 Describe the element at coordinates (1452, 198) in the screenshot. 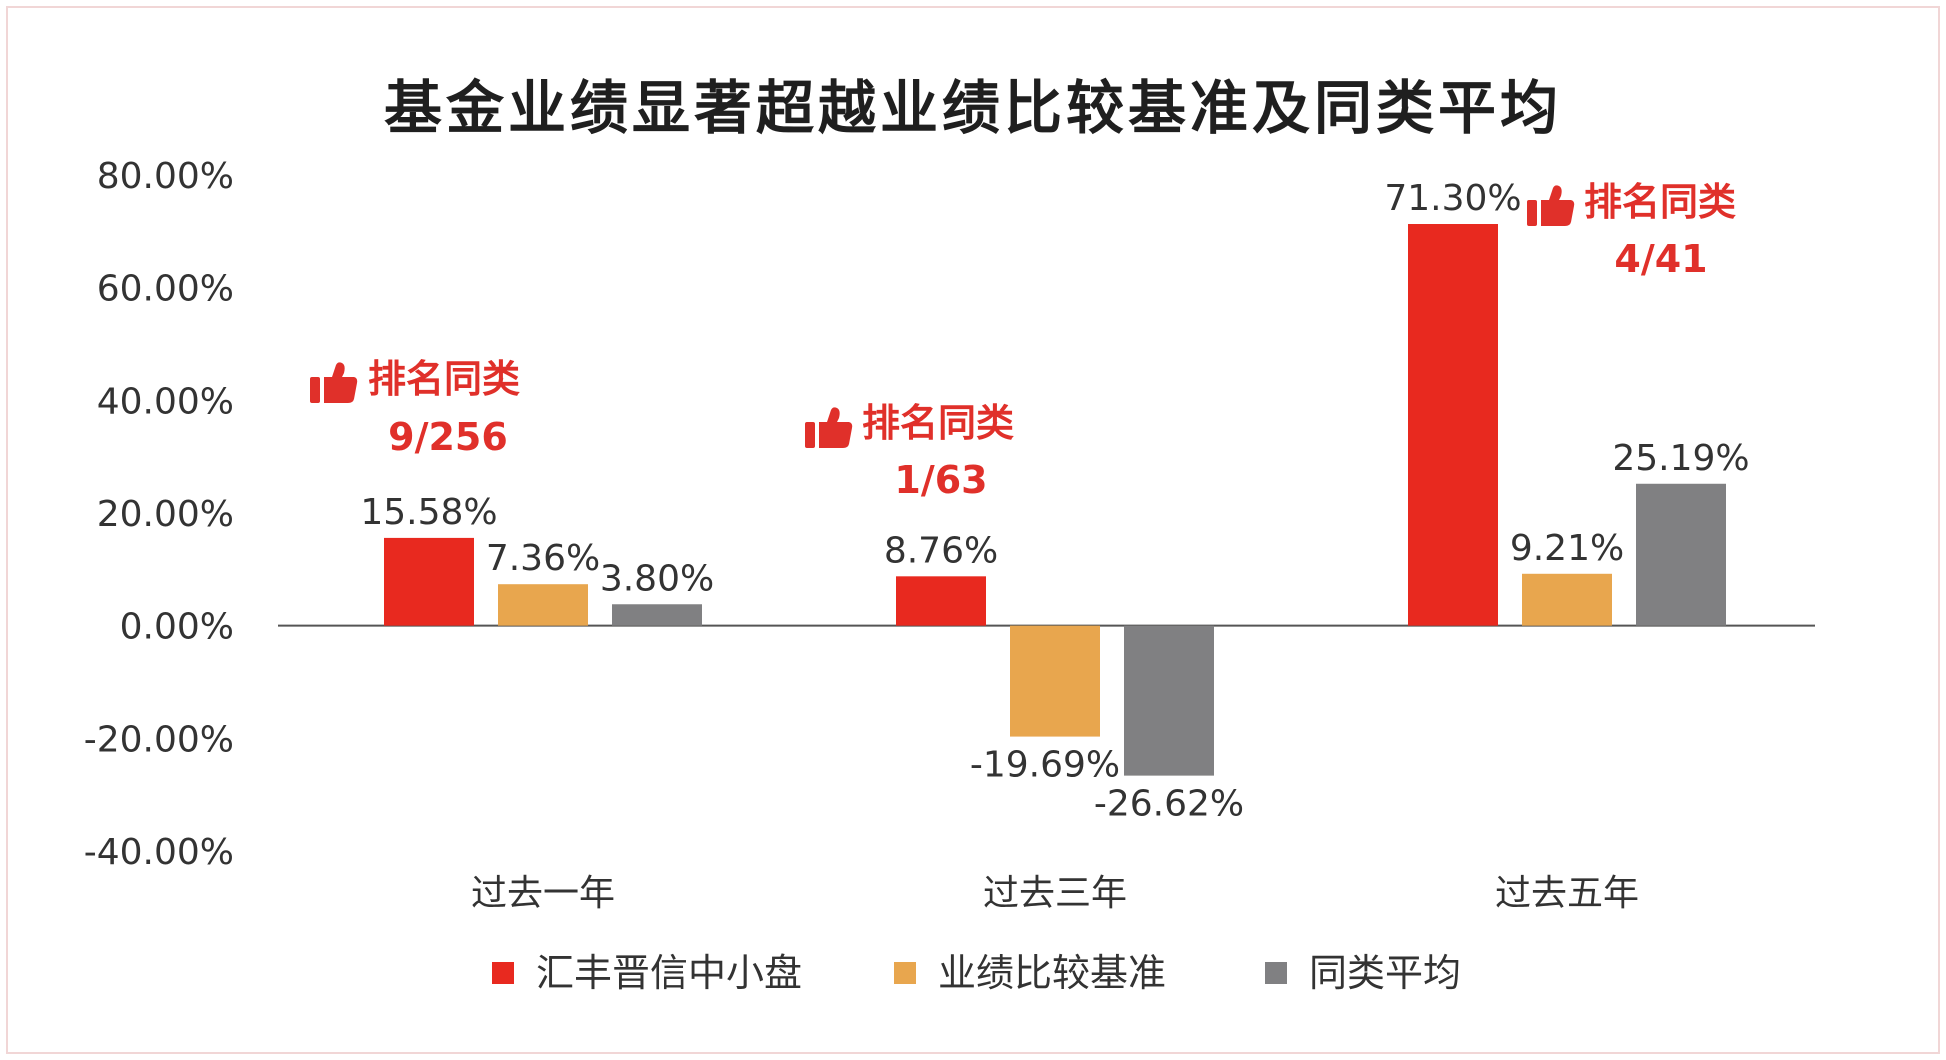

I see `data-label: 71.30%` at that location.